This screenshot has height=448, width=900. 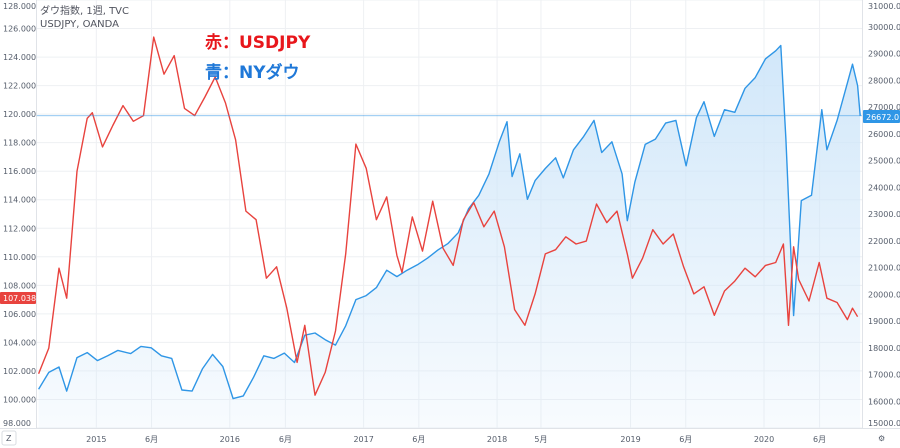 I want to click on right-tick-label: 27000.0, so click(x=884, y=107).